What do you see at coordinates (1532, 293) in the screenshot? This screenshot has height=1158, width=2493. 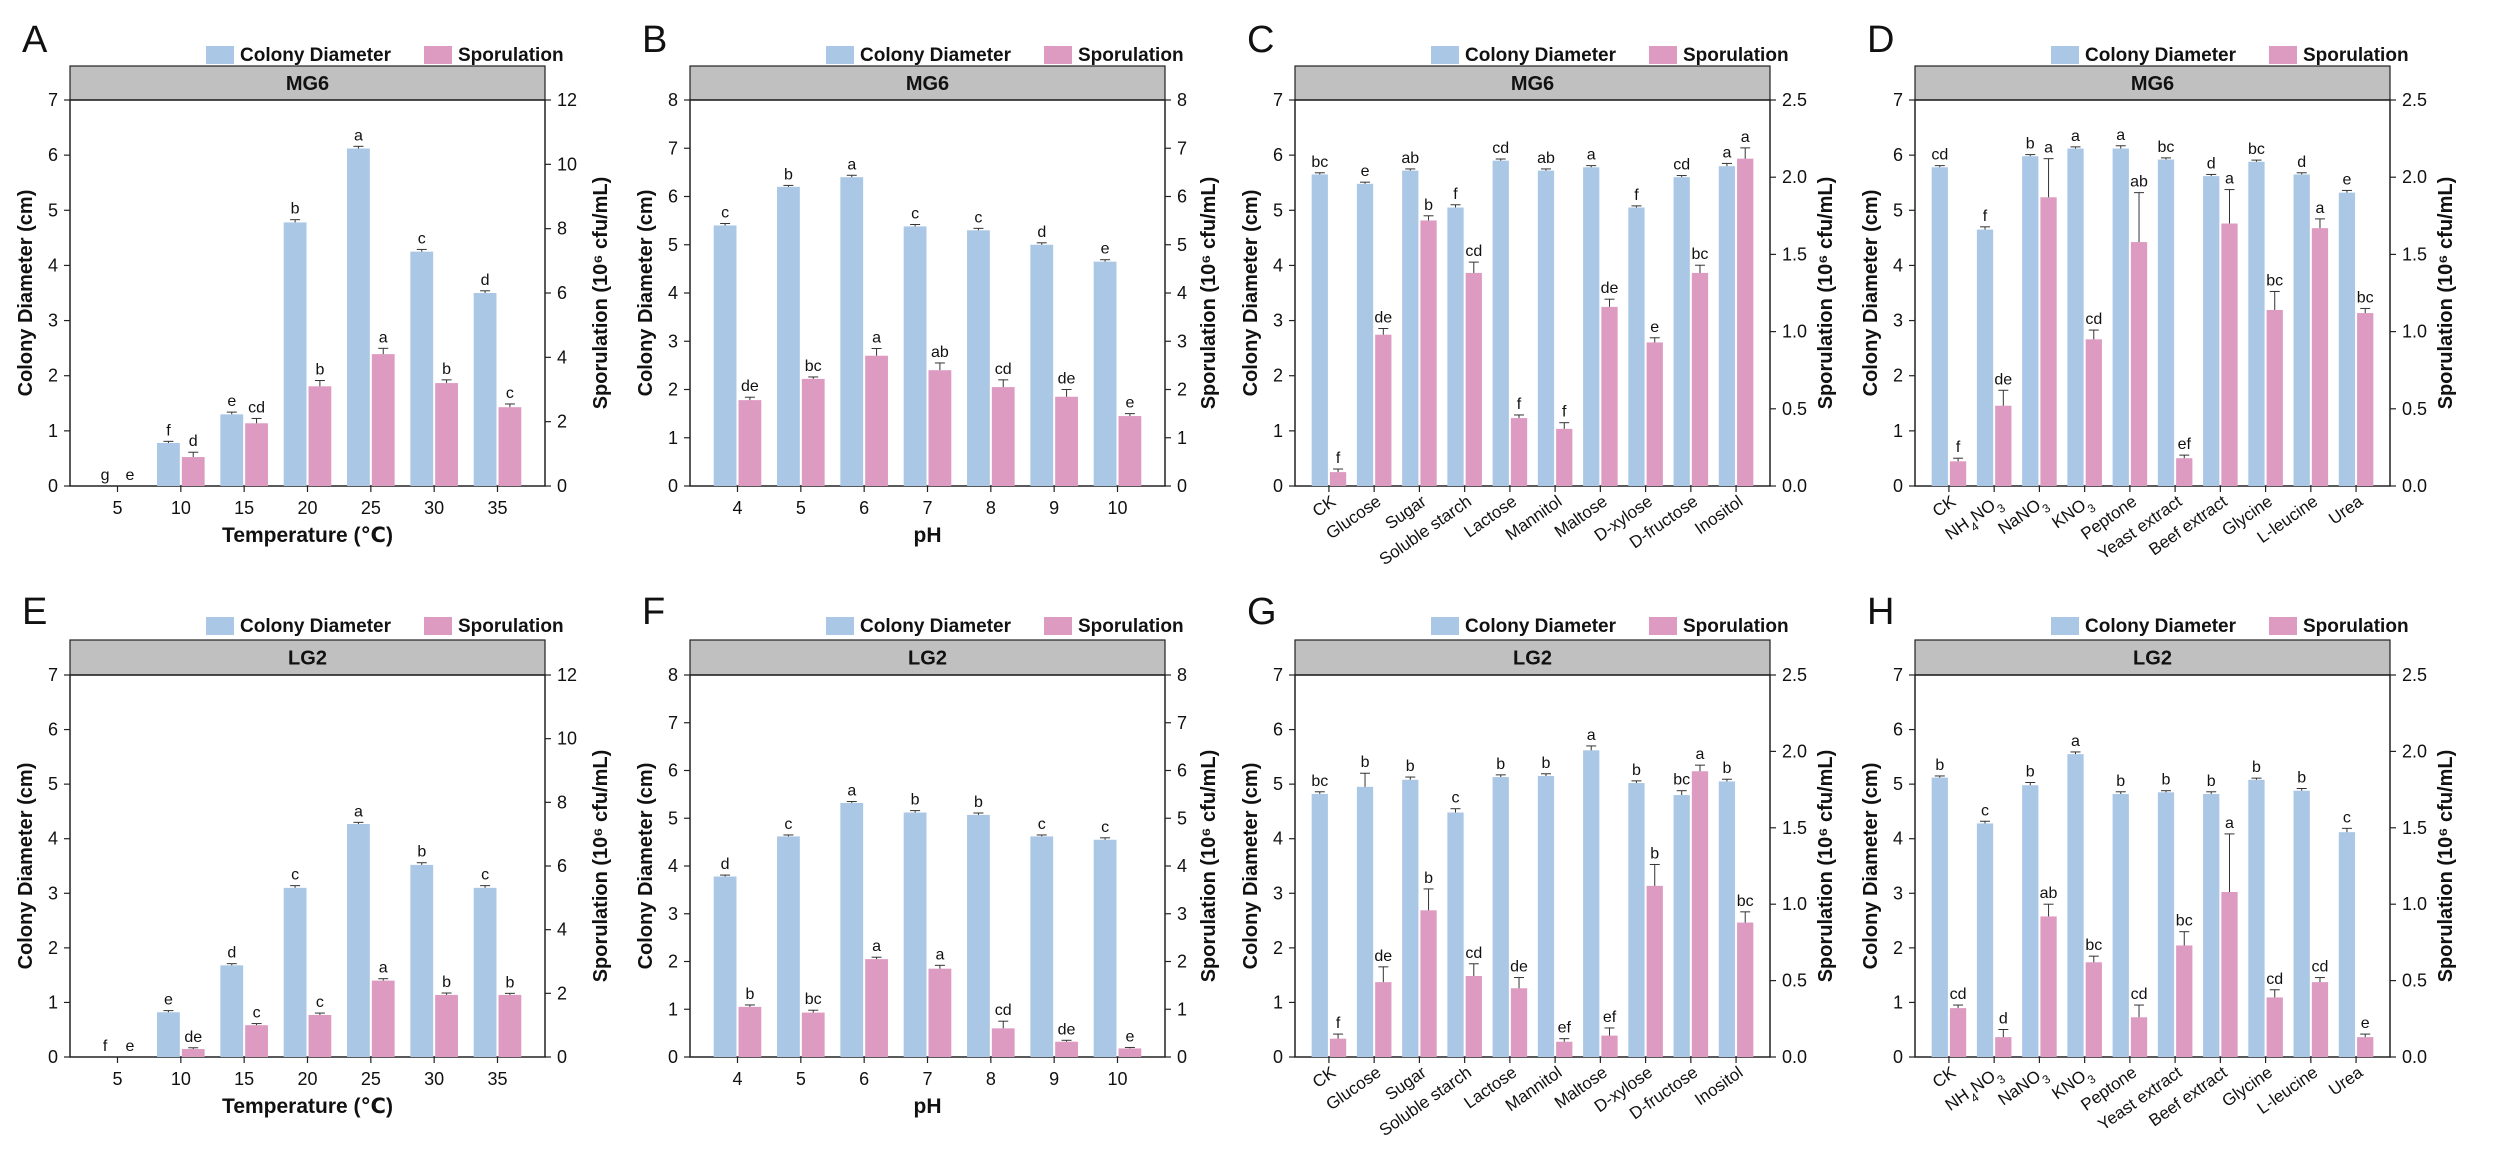 I see `plot-frame` at bounding box center [1532, 293].